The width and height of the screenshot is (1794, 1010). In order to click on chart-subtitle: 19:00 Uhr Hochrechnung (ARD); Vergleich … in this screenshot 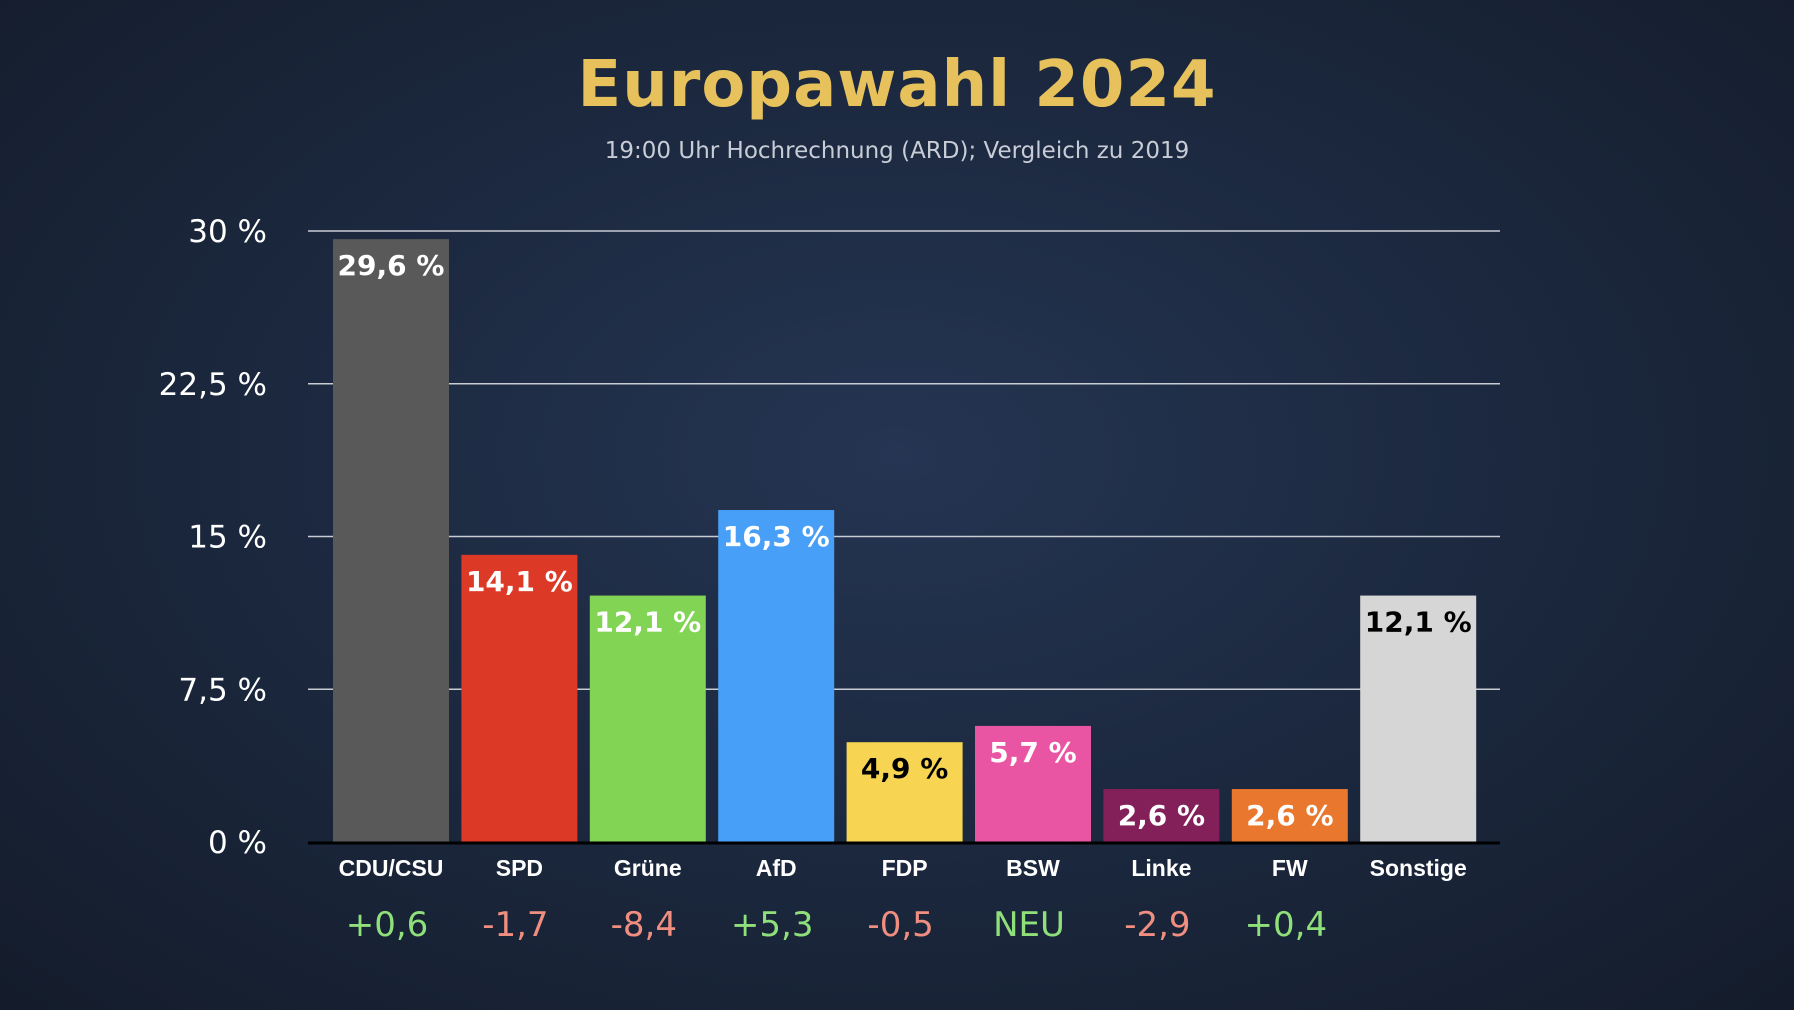, I will do `click(897, 151)`.